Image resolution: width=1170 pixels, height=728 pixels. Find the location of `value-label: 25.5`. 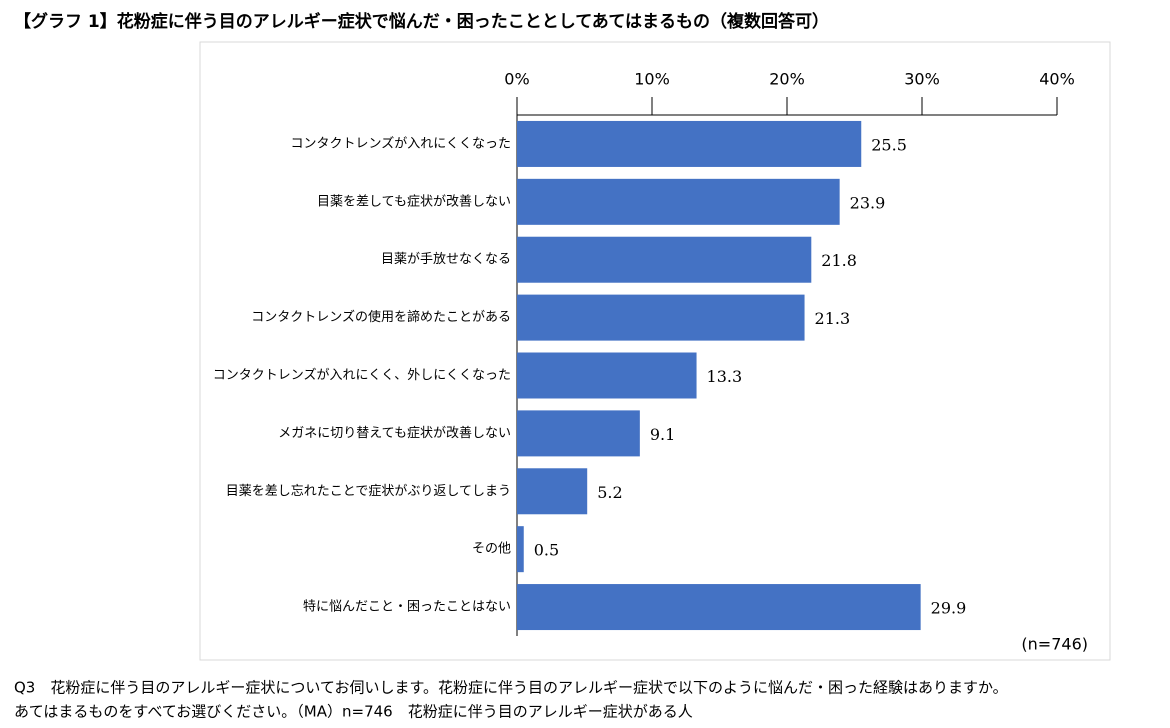

value-label: 25.5 is located at coordinates (889, 144).